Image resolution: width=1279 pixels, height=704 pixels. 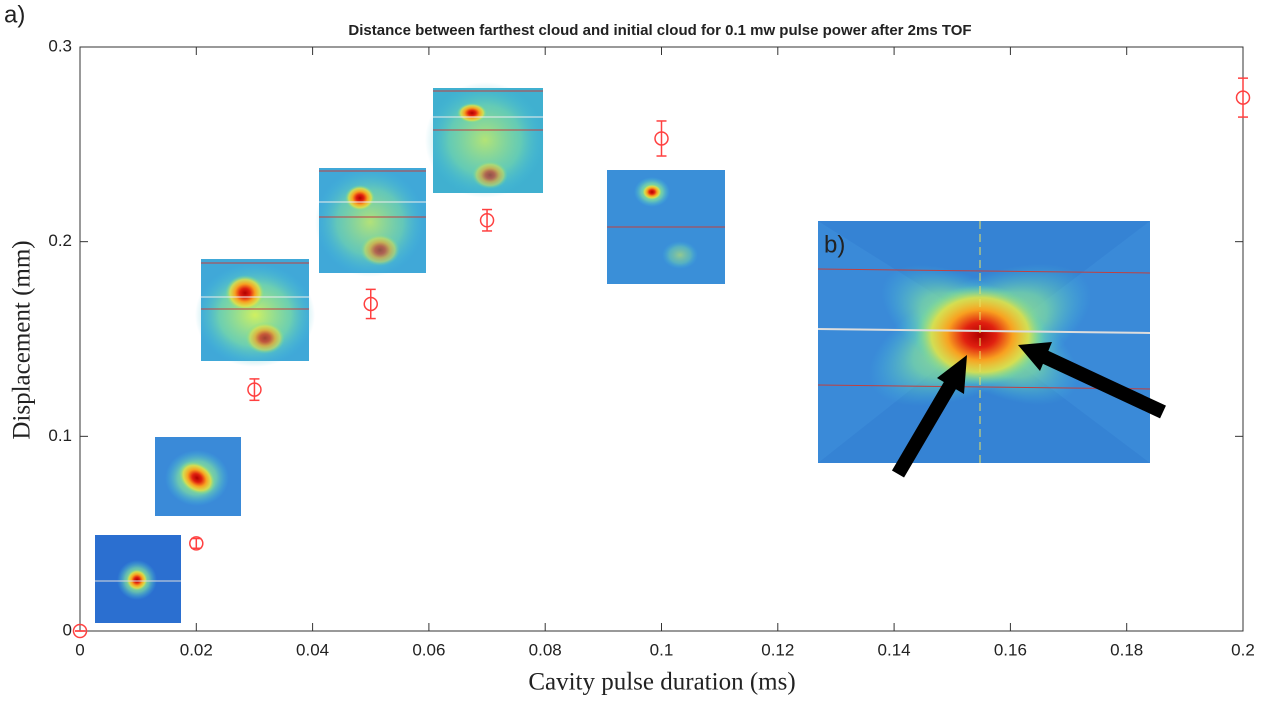 I want to click on x-tick-label: 0.1, so click(x=662, y=649).